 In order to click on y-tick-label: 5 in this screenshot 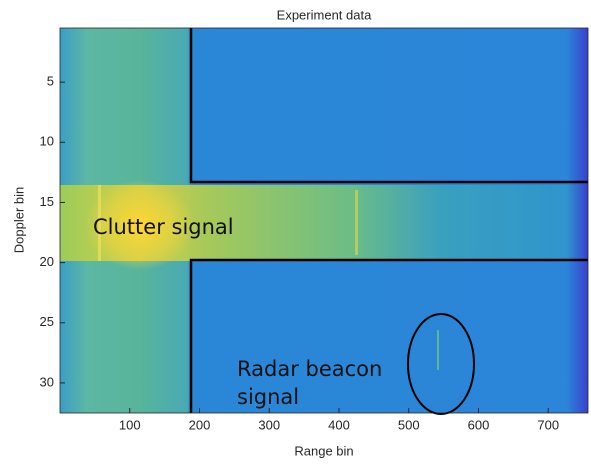, I will do `click(50, 81)`.